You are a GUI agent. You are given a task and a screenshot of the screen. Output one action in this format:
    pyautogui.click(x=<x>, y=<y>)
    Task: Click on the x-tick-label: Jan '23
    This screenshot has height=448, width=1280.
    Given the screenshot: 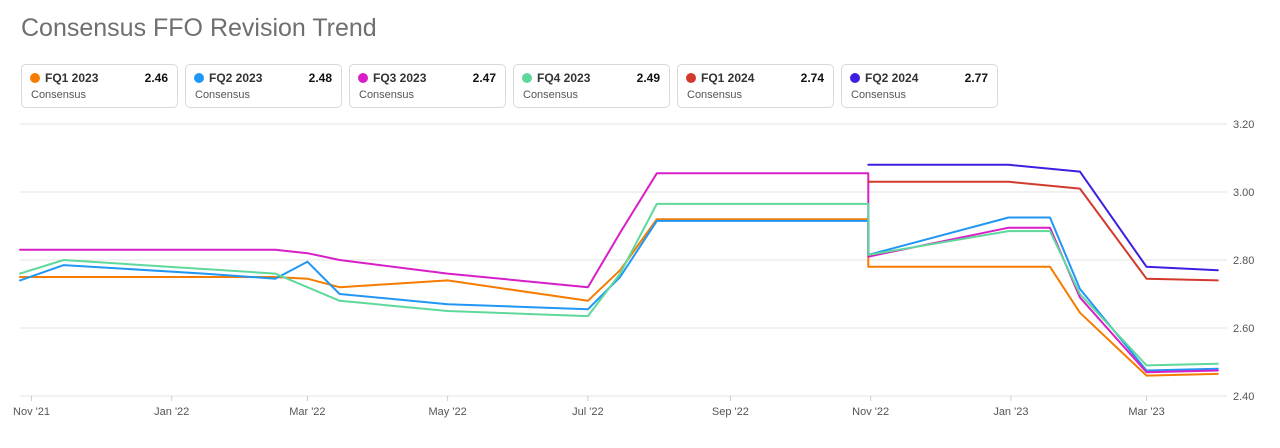 What is the action you would take?
    pyautogui.click(x=1010, y=412)
    